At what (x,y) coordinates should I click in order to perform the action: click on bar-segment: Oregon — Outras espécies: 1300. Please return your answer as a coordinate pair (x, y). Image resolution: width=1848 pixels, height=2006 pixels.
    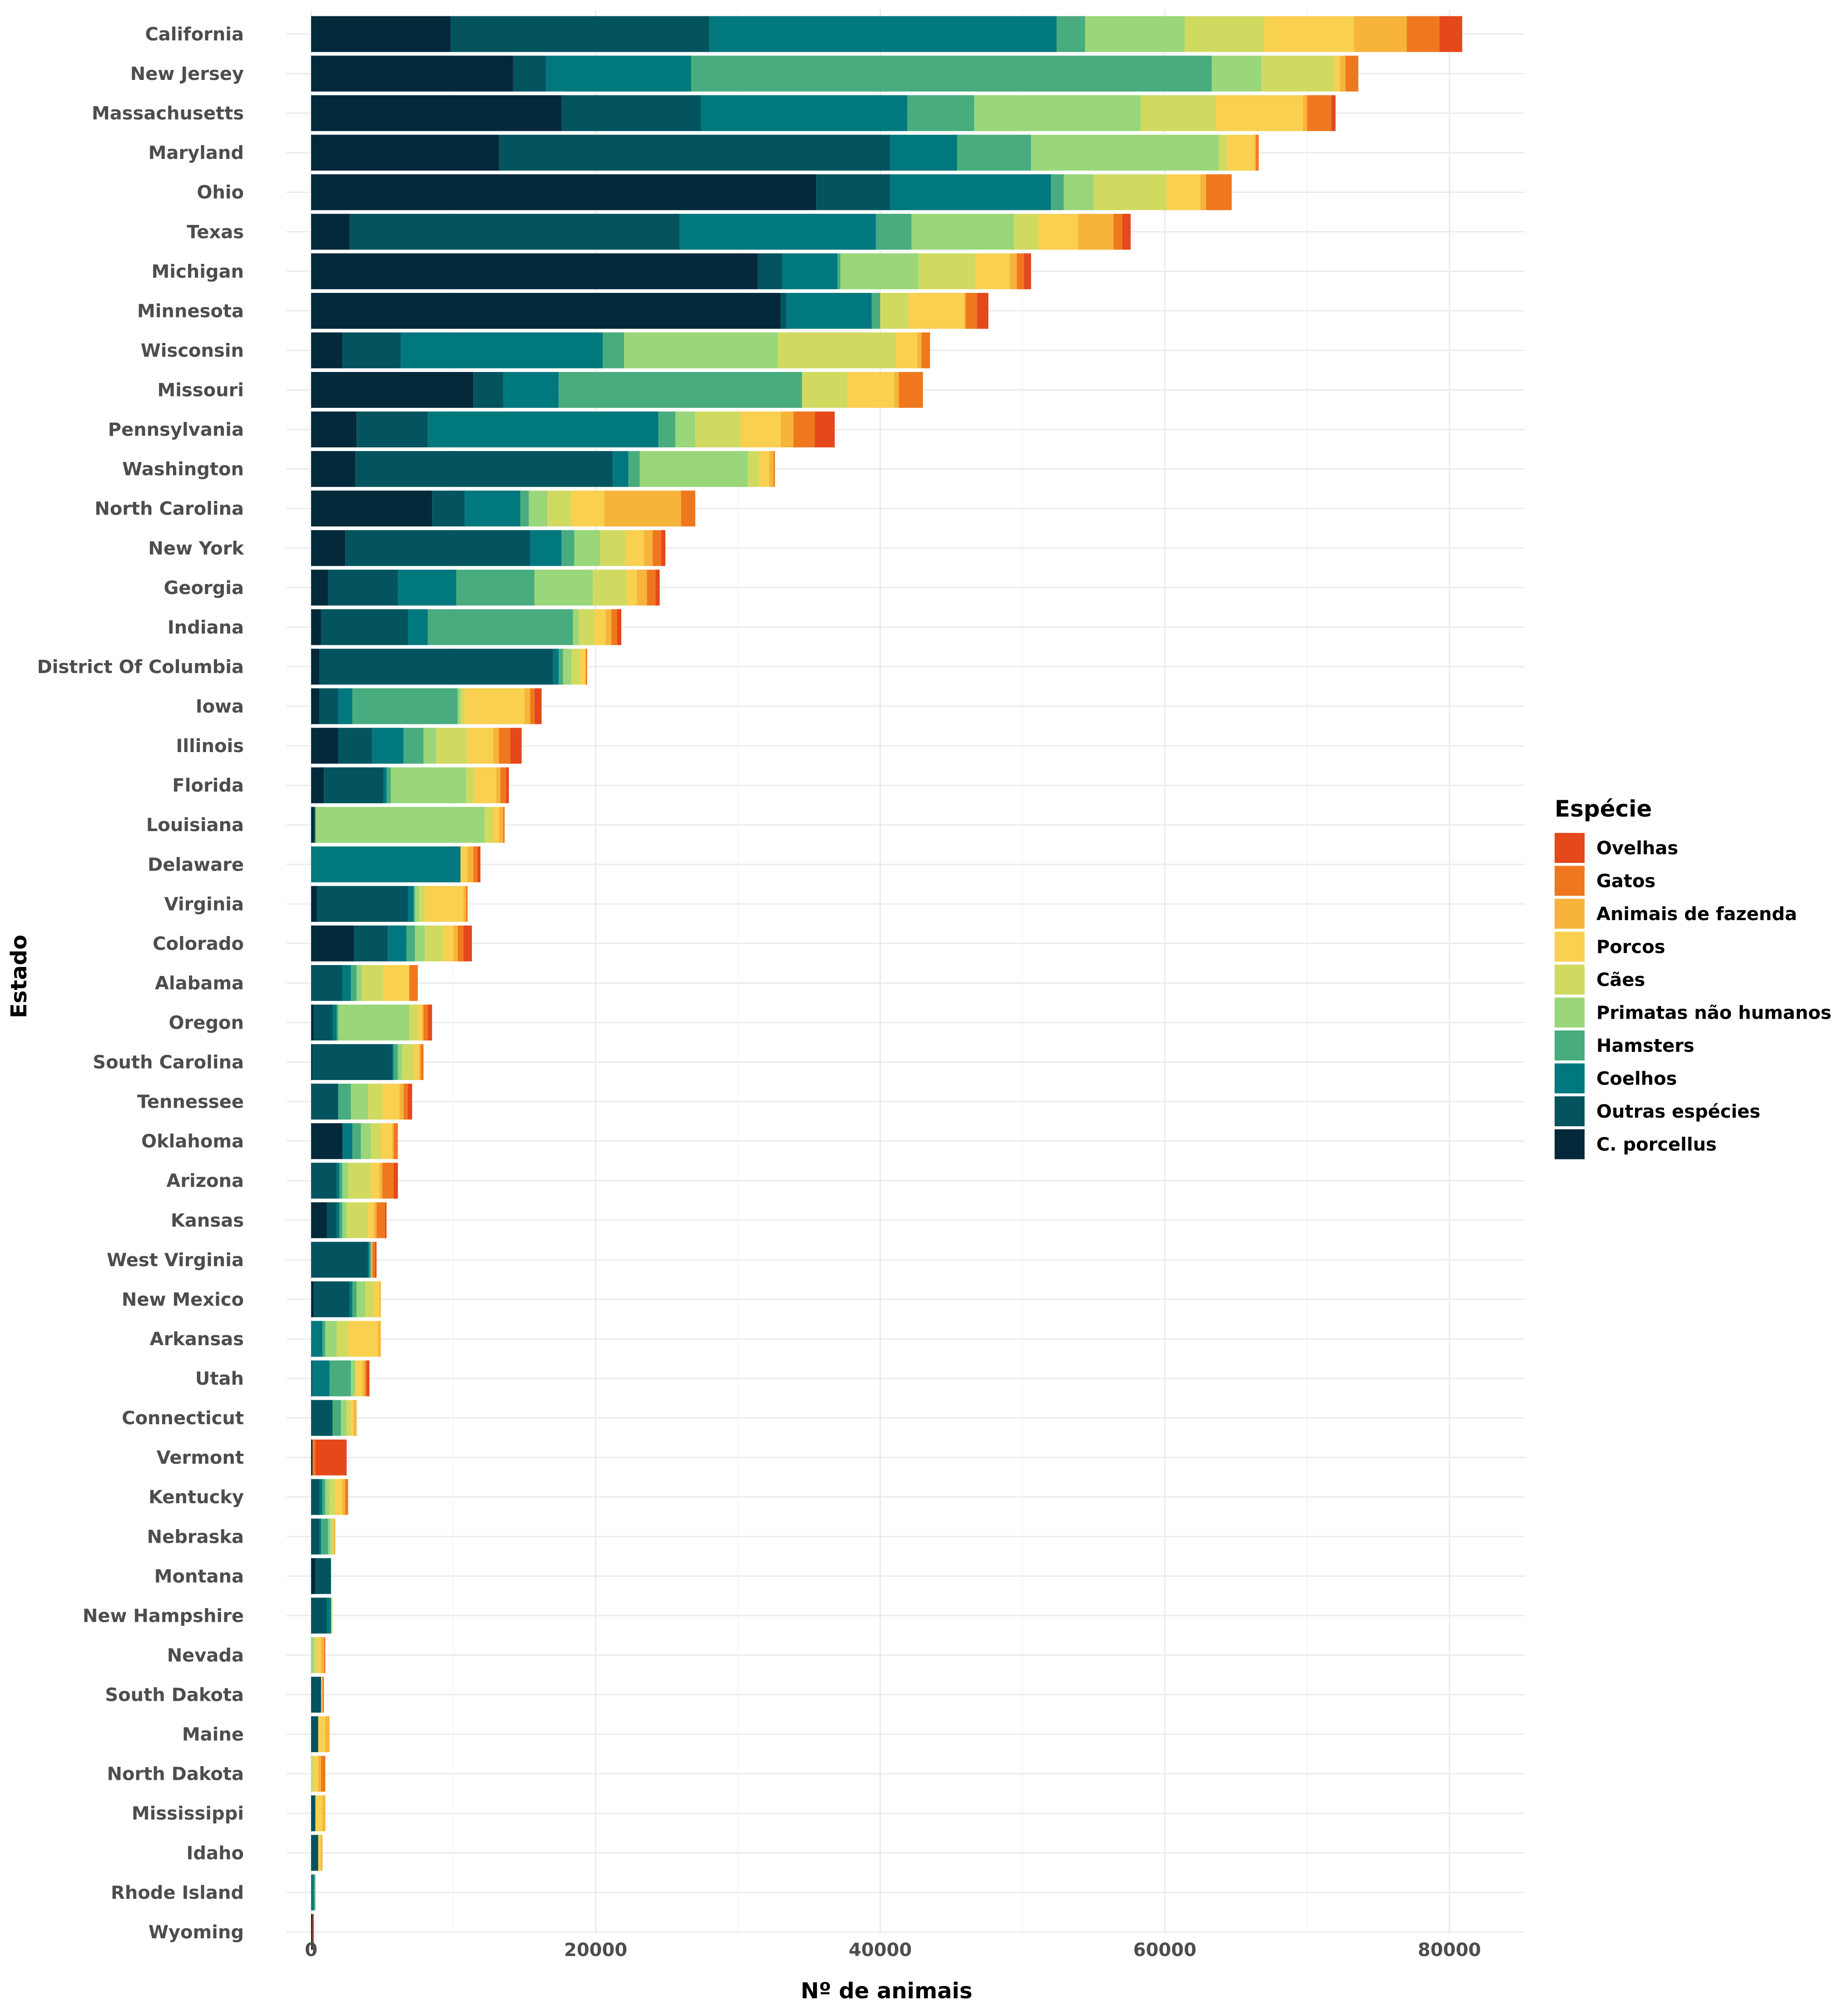
    Looking at the image, I should click on (323, 1023).